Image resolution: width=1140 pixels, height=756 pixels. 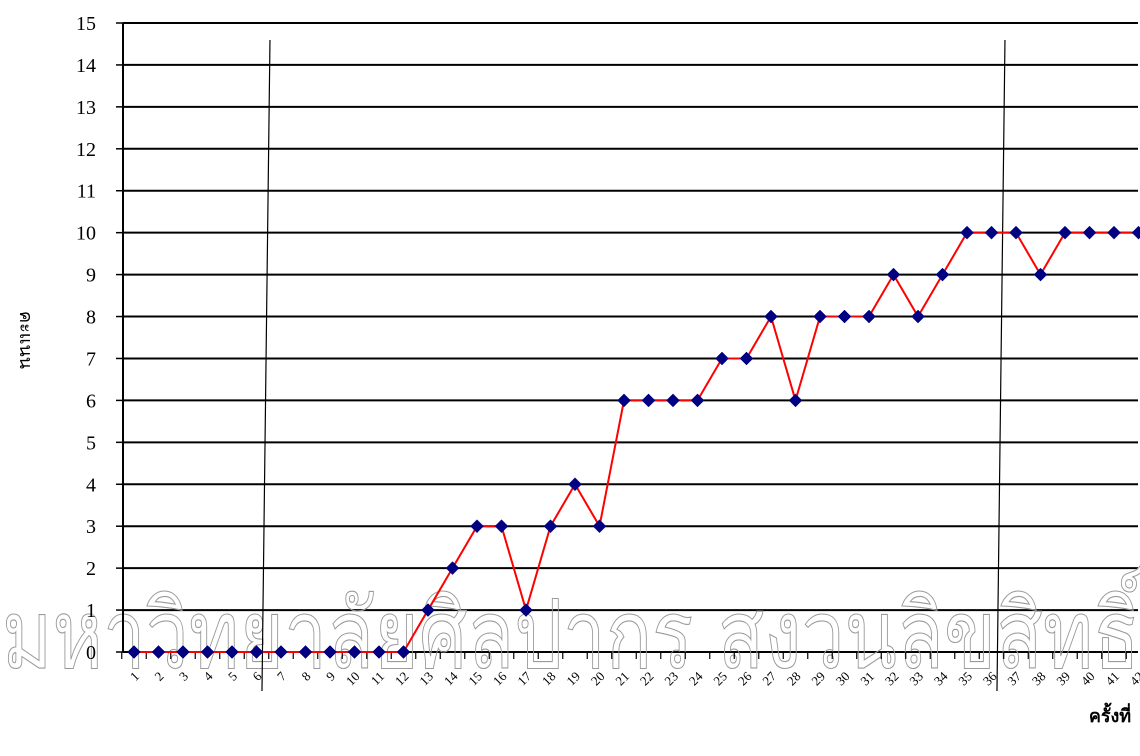 I want to click on y-tick-label: 11, so click(x=86, y=192).